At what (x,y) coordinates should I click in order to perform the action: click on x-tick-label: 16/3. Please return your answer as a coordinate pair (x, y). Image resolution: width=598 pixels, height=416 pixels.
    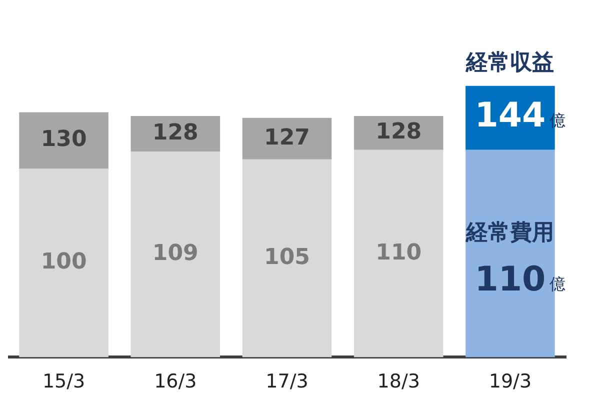
    Looking at the image, I should click on (175, 381).